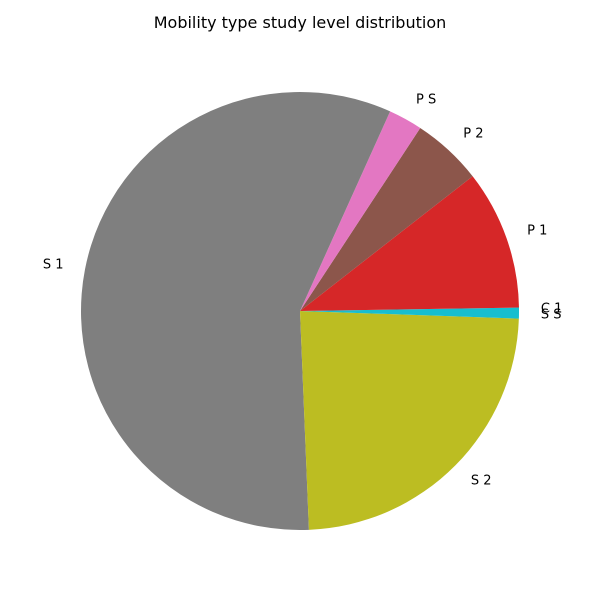  What do you see at coordinates (53, 265) in the screenshot?
I see `pie-label-s-1: S 1` at bounding box center [53, 265].